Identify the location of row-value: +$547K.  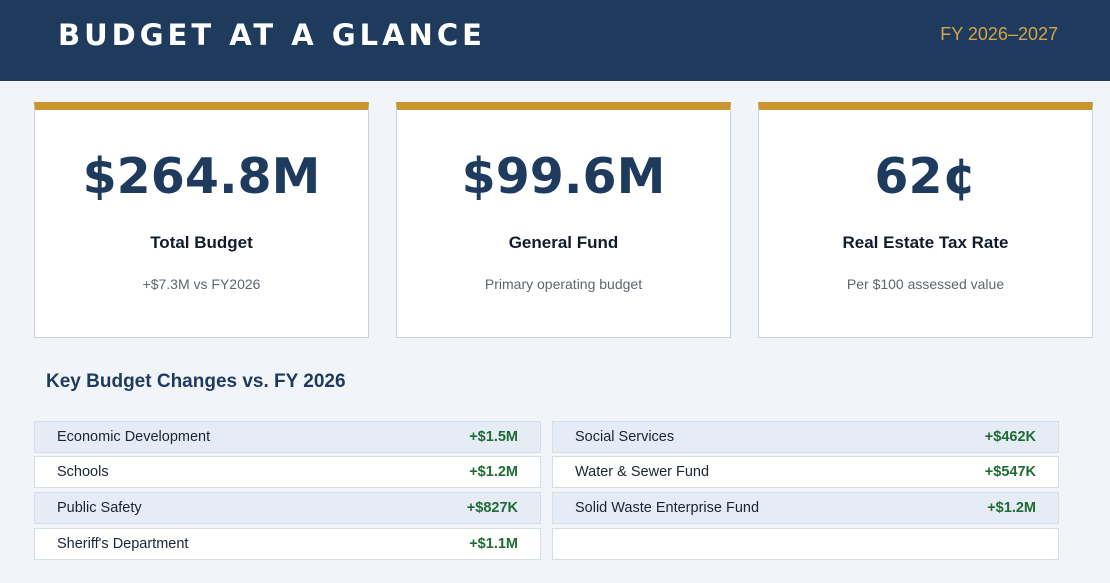
(1010, 472).